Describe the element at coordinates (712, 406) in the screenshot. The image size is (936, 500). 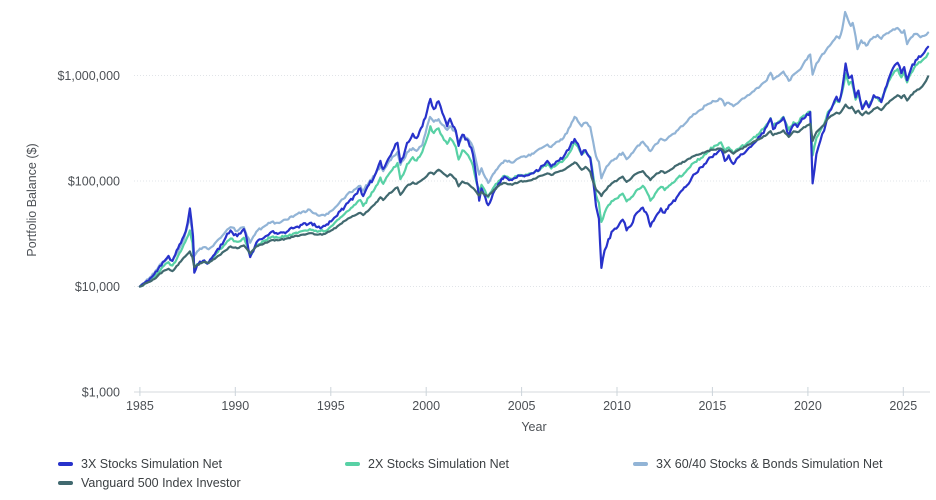
I see `x-tick-label: 2015` at that location.